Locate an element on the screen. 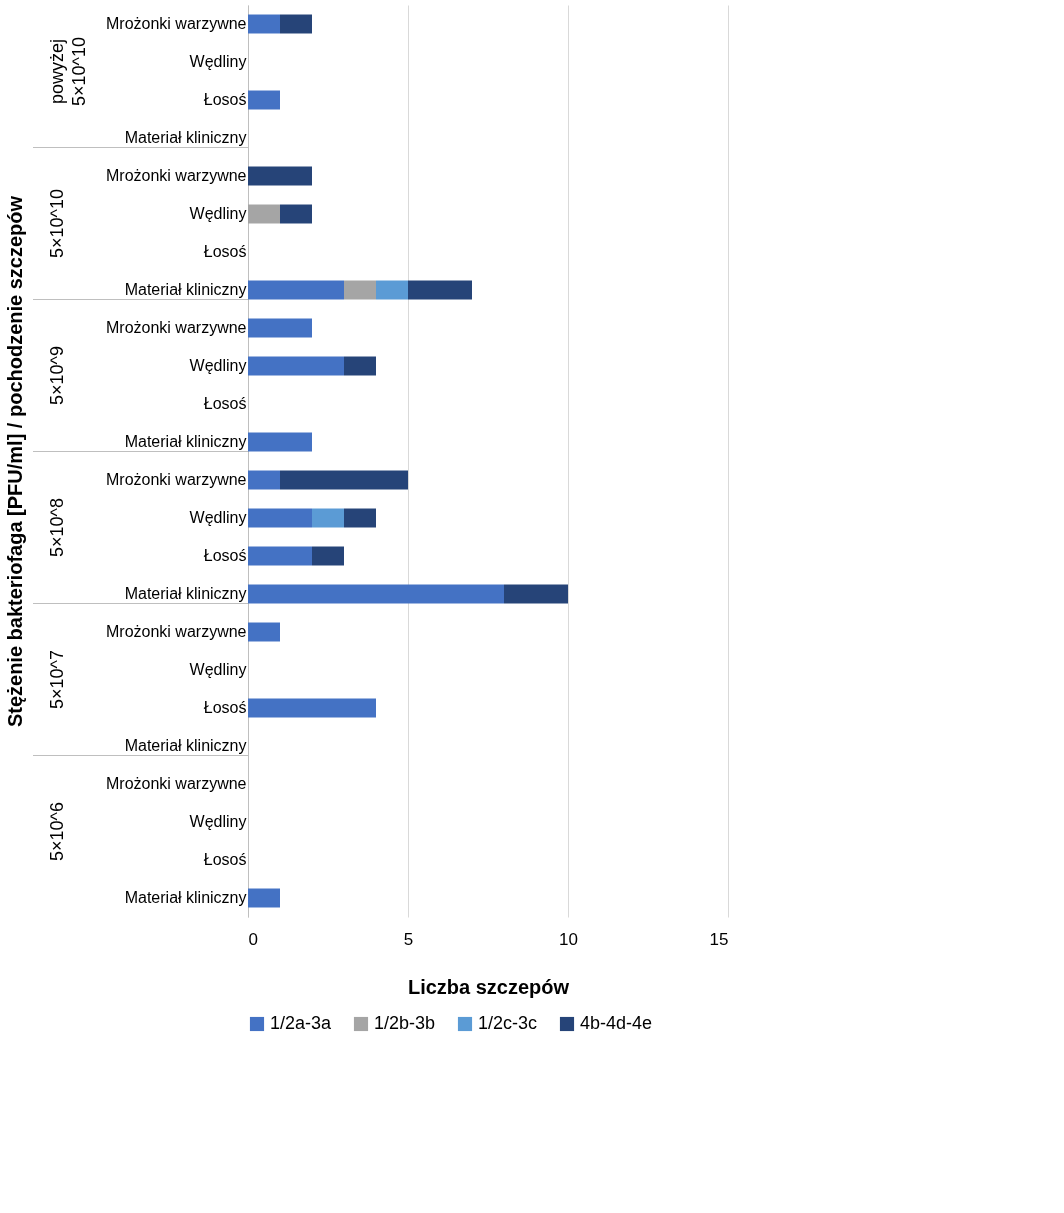 Image resolution: width=1064 pixels, height=1213 pixels. legend-label: 1/2a-3a is located at coordinates (301, 1023).